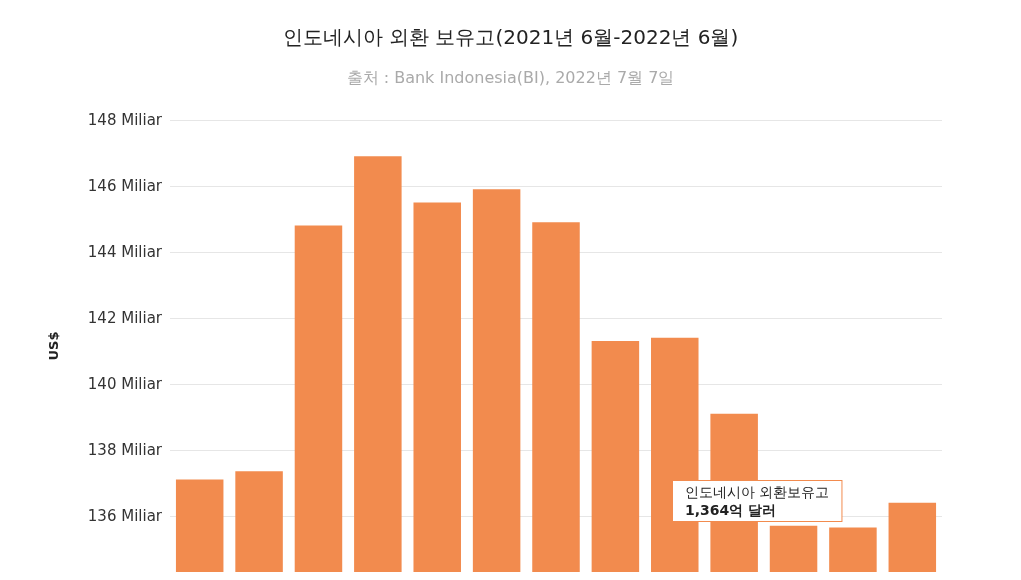 The width and height of the screenshot is (1021, 580). What do you see at coordinates (125, 185) in the screenshot?
I see `y-tick-label: 146 Miliar` at bounding box center [125, 185].